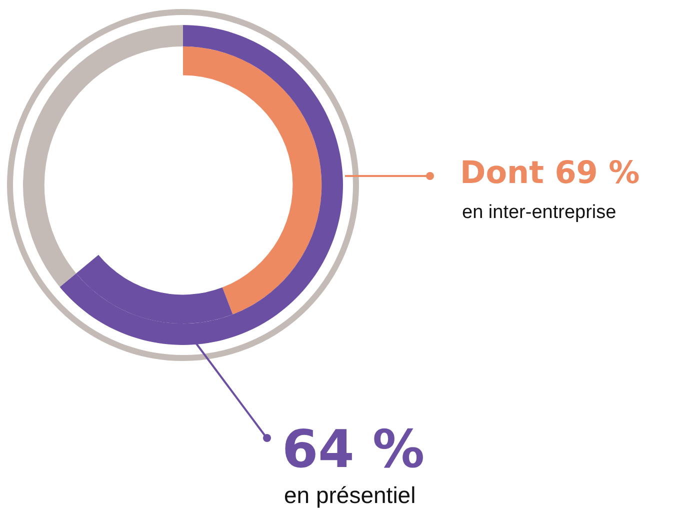 This screenshot has width=684, height=516. I want to click on text: en présentiel, so click(350, 495).